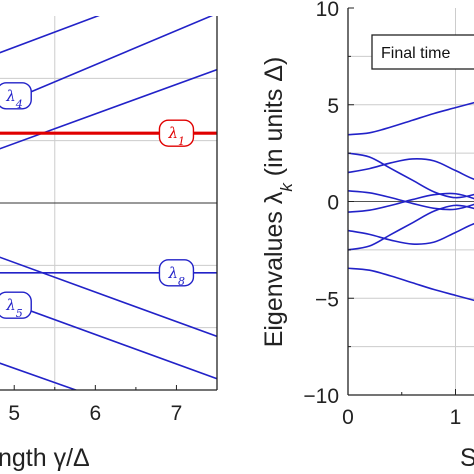 This screenshot has height=474, width=474. Describe the element at coordinates (456, 417) in the screenshot. I see `x-tick-label: 1` at that location.